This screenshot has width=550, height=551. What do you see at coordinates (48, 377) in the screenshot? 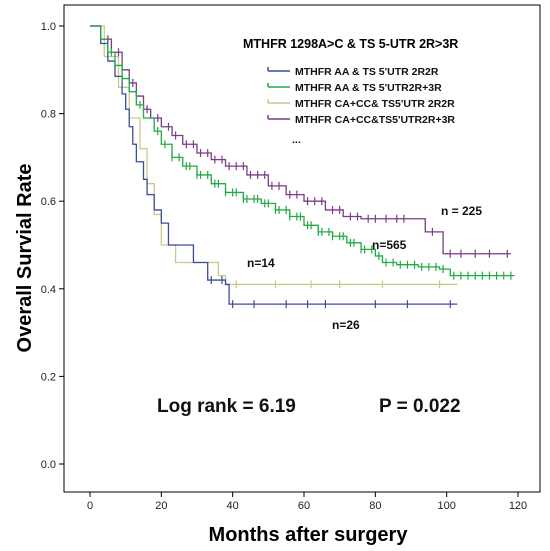
I see `y-tick-label: 0.2` at bounding box center [48, 377].